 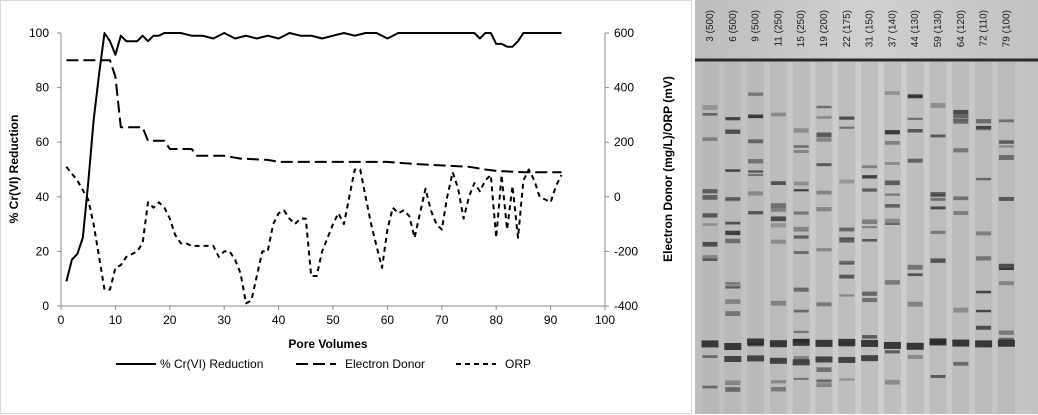 I want to click on legend-label-orp: ORP, so click(x=518, y=364).